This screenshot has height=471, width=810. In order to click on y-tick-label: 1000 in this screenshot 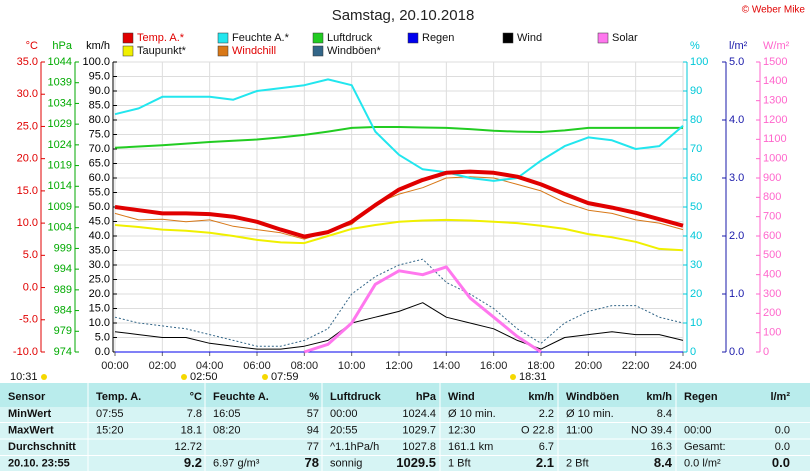, I will do `click(775, 159)`.